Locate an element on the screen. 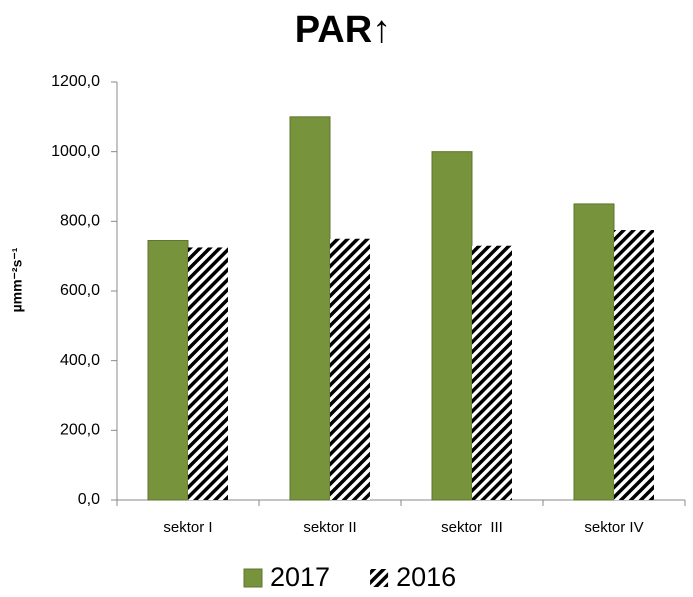  y-tick-label: 400,0 is located at coordinates (80, 360).